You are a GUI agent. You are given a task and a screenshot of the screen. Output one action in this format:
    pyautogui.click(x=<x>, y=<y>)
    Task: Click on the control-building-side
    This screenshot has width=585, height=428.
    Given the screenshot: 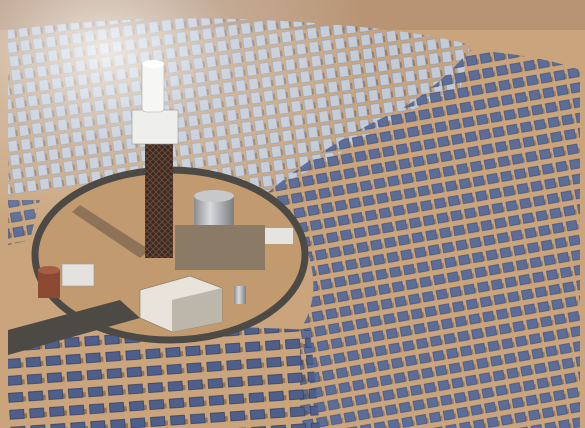 What is the action you would take?
    pyautogui.click(x=197, y=310)
    